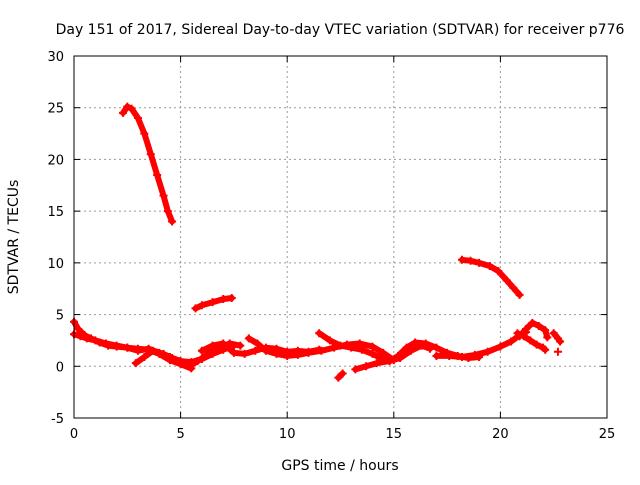  I want to click on y-tick-label: 0, so click(60, 367).